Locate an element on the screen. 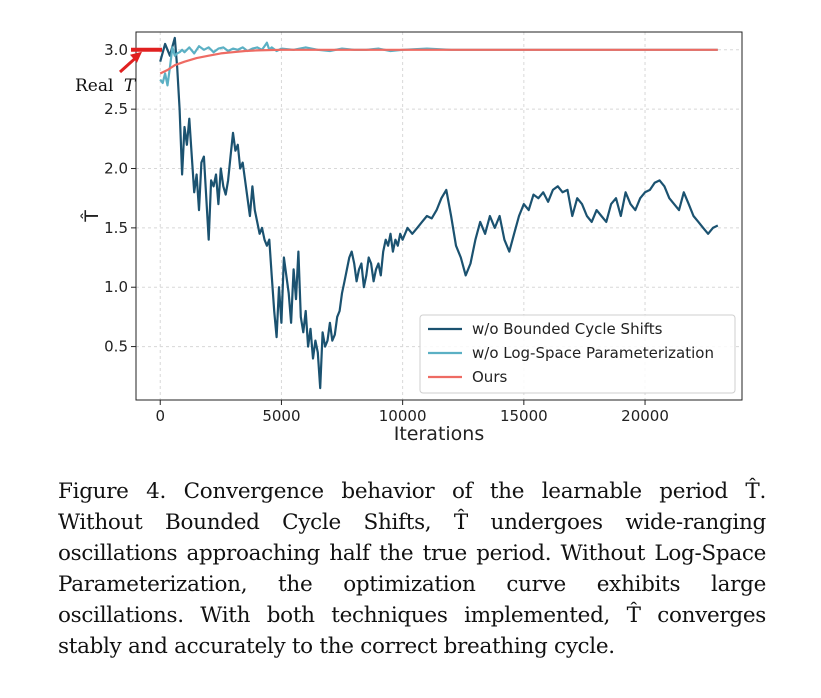  x-axis-label: Iterations is located at coordinates (439, 434).